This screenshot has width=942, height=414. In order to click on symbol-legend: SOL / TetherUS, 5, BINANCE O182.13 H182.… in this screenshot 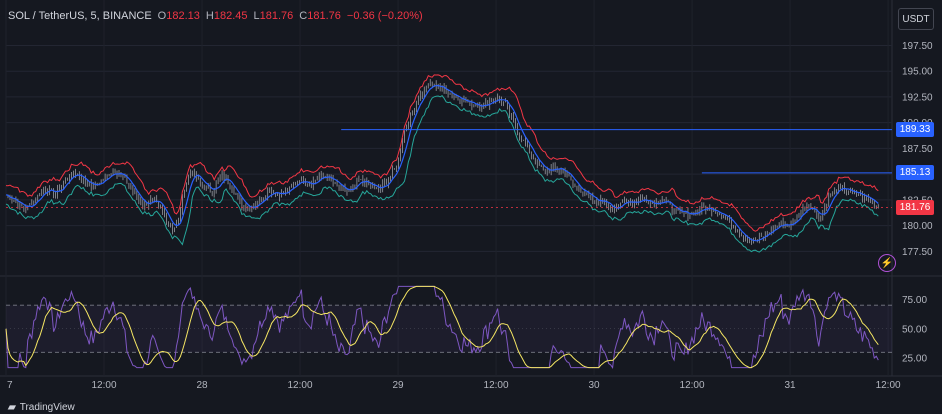, I will do `click(215, 16)`.